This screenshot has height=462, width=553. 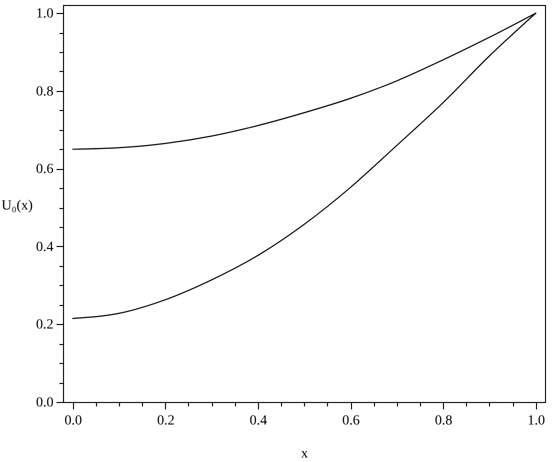 What do you see at coordinates (536, 421) in the screenshot?
I see `x-tick-label: 1.0` at bounding box center [536, 421].